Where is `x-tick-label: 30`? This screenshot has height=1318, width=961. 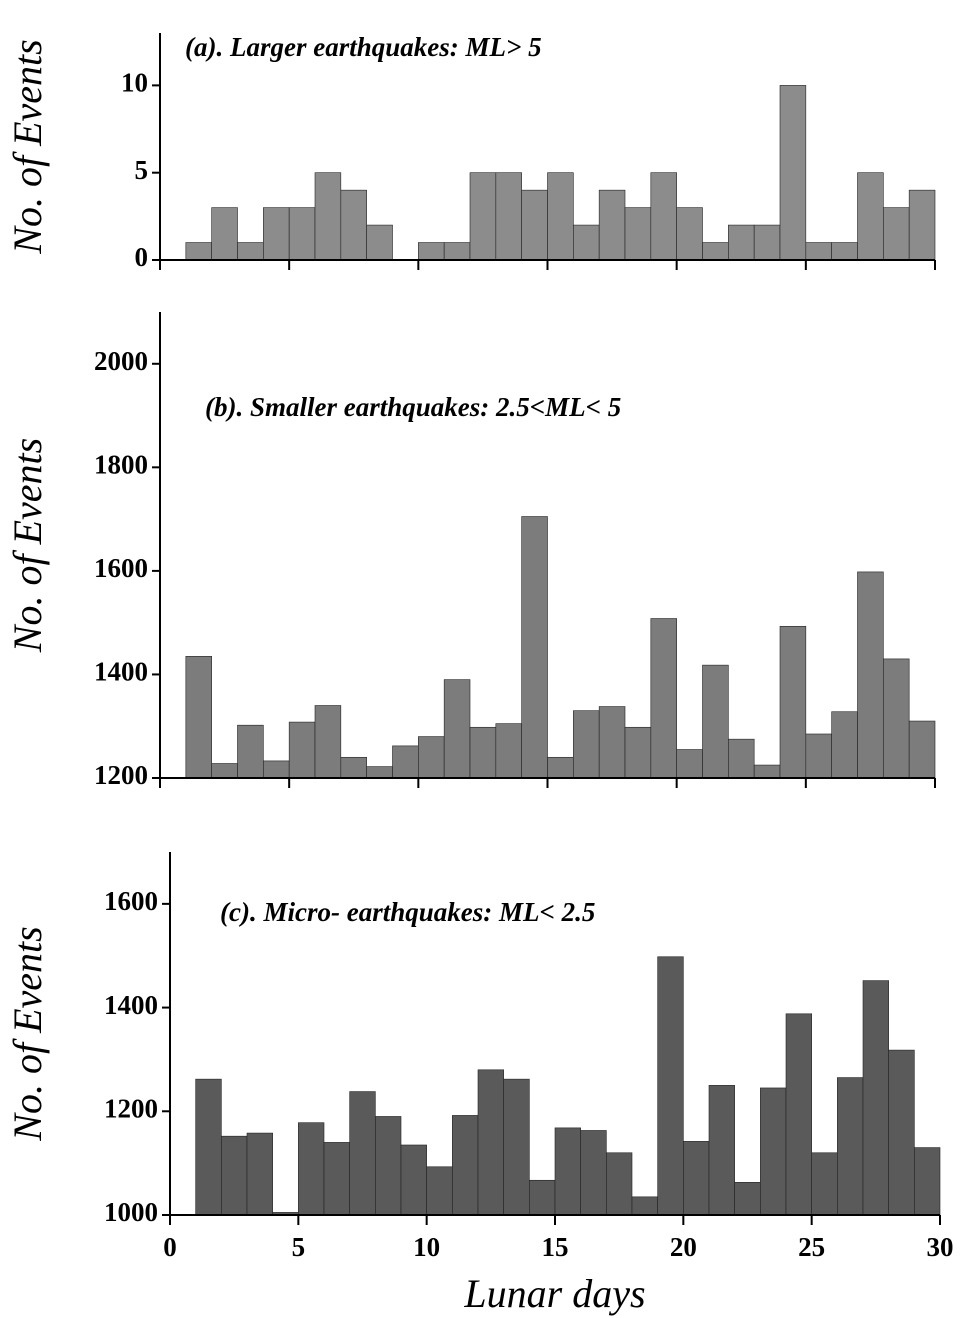 x-tick-label: 30 is located at coordinates (940, 1247).